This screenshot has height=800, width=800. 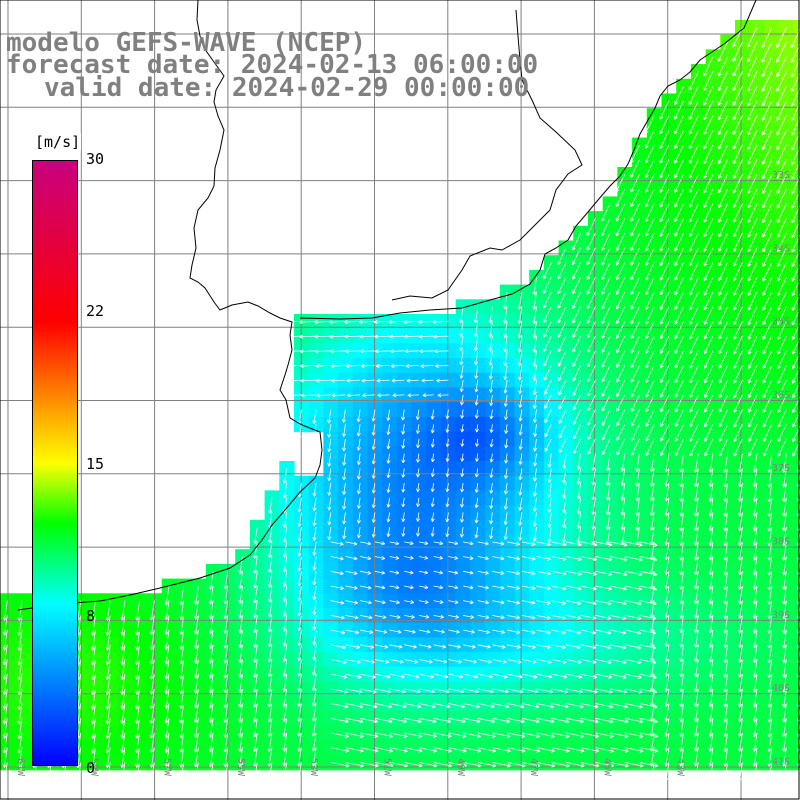 What do you see at coordinates (383, 395) in the screenshot?
I see `wind-vector` at bounding box center [383, 395].